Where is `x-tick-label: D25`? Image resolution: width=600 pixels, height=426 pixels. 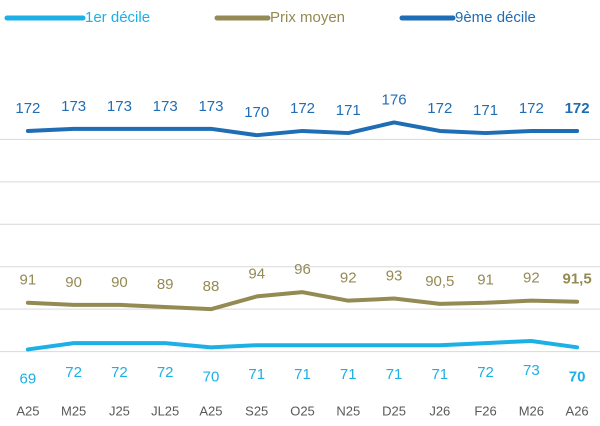
x-tick-label: D25 is located at coordinates (394, 410).